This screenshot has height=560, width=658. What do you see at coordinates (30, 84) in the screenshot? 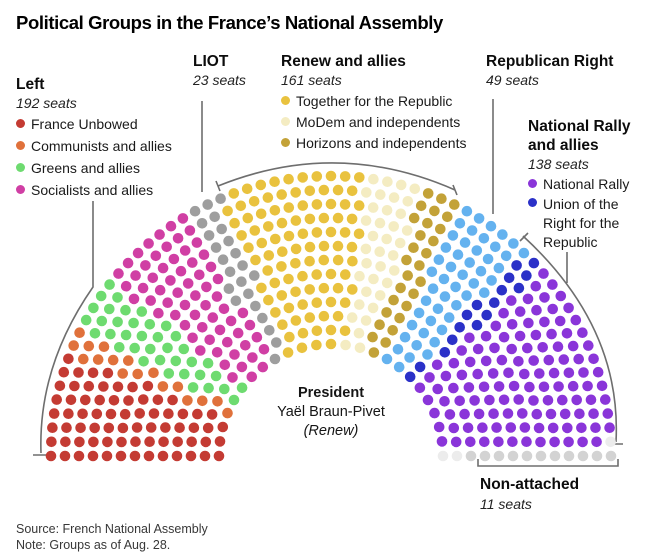
I see `left-group-heading: Left` at bounding box center [30, 84].